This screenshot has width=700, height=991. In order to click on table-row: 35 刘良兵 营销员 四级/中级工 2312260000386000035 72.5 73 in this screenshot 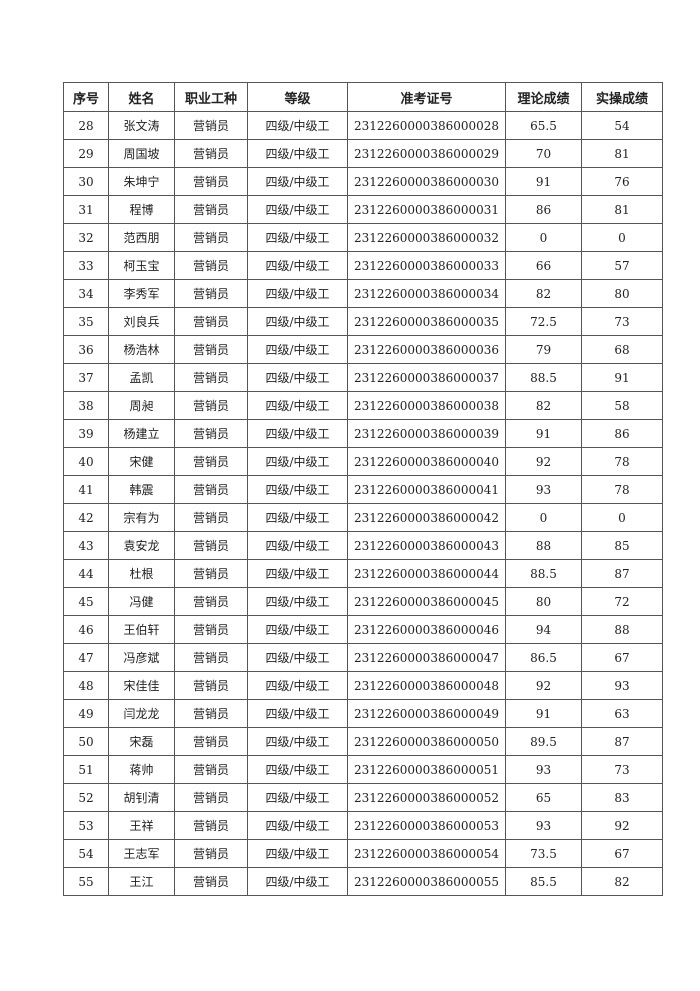, I will do `click(363, 321)`.